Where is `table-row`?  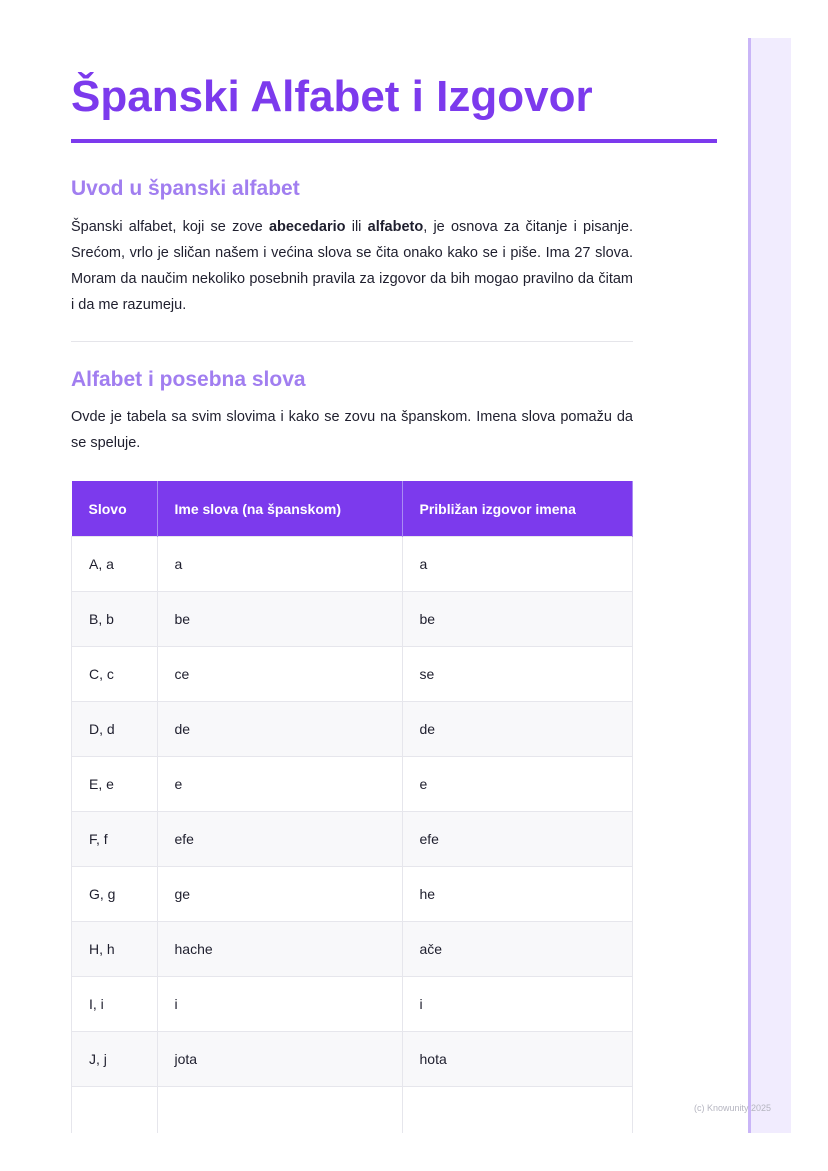
table-row is located at coordinates (352, 1109).